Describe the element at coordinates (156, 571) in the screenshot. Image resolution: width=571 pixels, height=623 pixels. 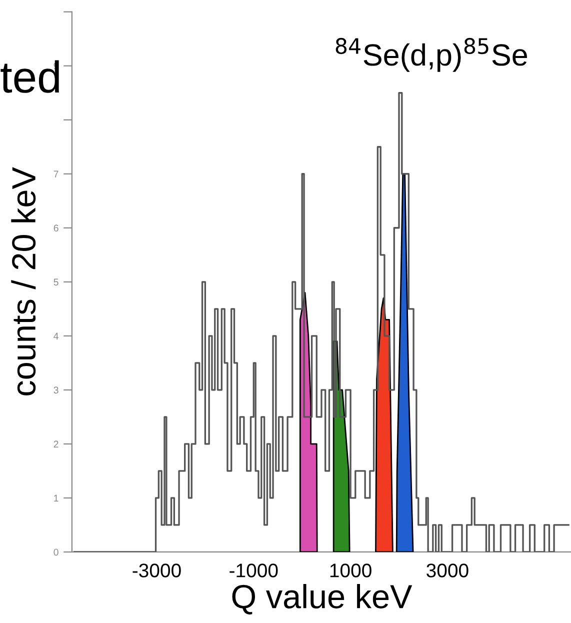
I see `x-tick-label: -3000` at that location.